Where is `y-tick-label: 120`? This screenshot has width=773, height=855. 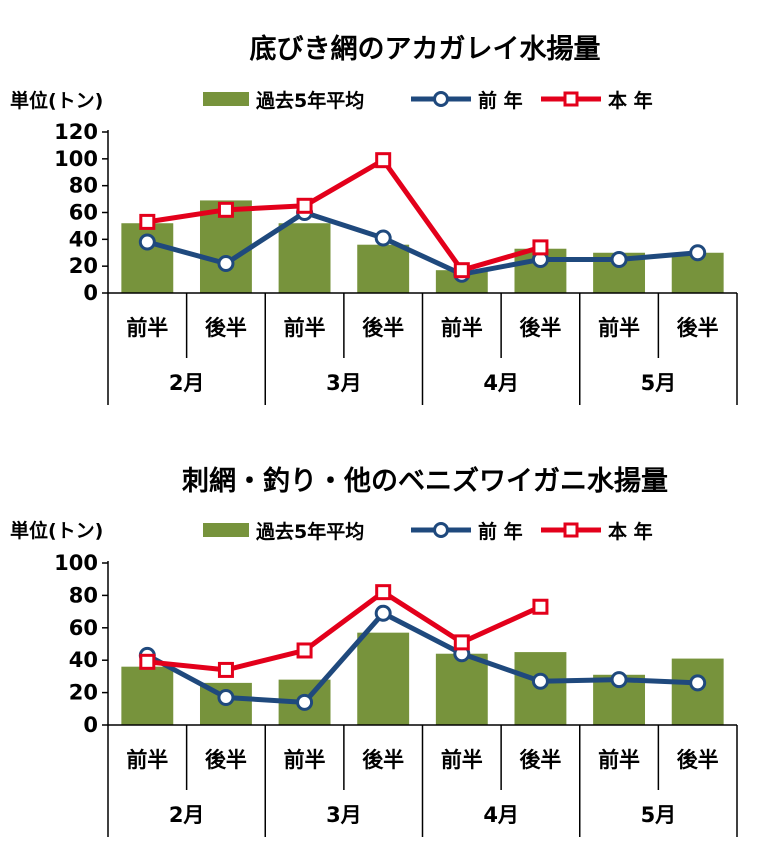
y-tick-label: 120 is located at coordinates (76, 132).